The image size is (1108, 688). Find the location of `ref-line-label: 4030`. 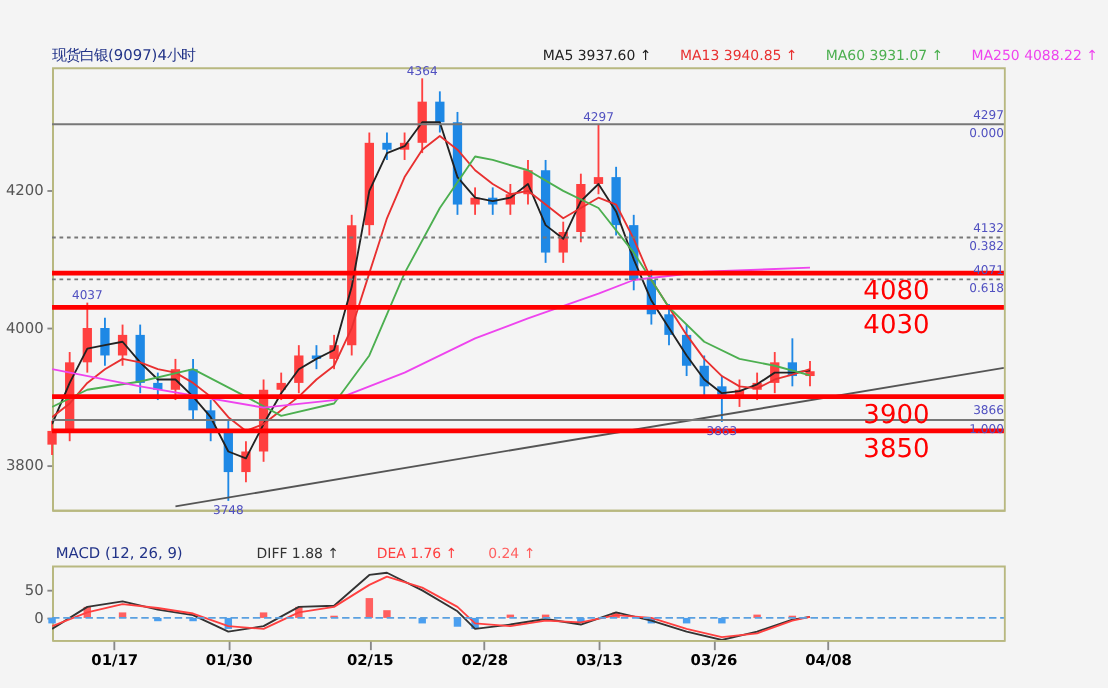

ref-line-label: 4030 is located at coordinates (896, 326).